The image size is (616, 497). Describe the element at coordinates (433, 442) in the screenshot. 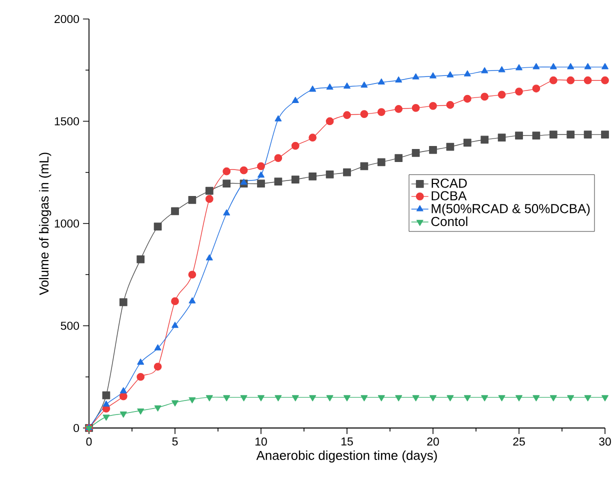

I see `x-tick-label: 20` at that location.